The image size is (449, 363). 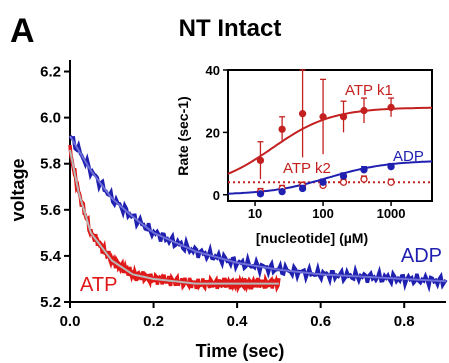 I want to click on series-label-atp: ATP, so click(x=98, y=285).